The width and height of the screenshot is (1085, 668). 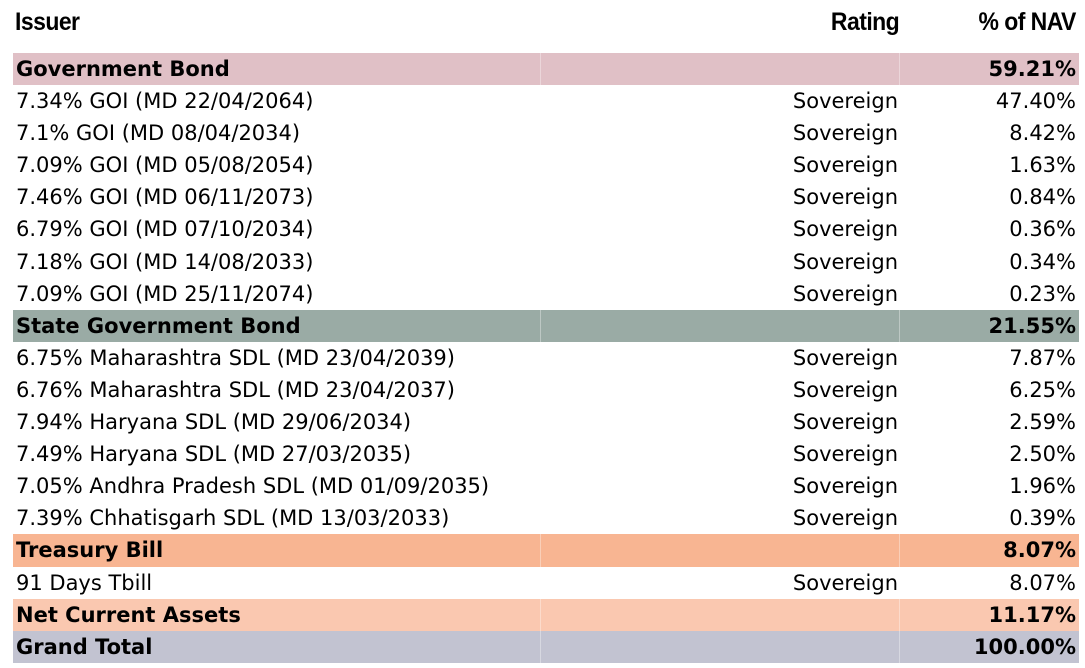 I want to click on nav-cell: 0.39%, so click(x=1042, y=518).